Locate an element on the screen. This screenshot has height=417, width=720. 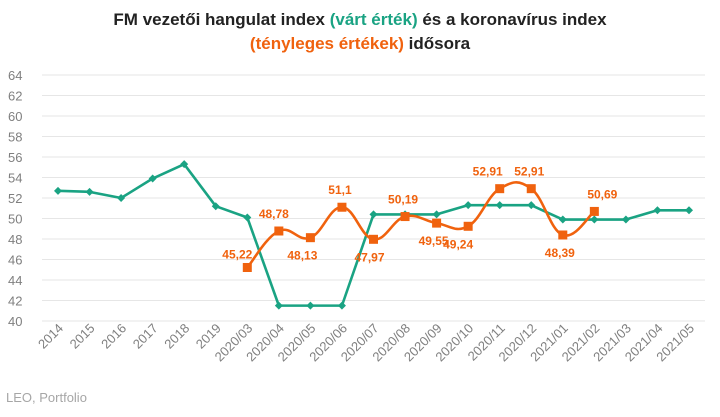
data-label: 47,97 is located at coordinates (369, 257).